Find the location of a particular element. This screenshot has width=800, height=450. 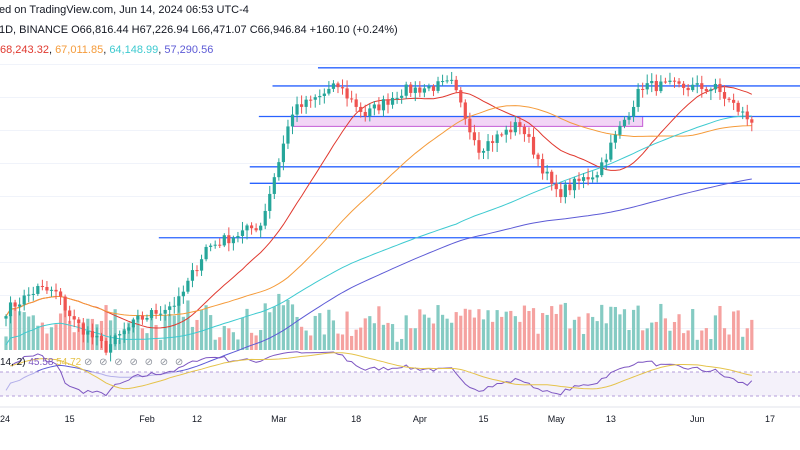

rsi-line is located at coordinates (381, 374).